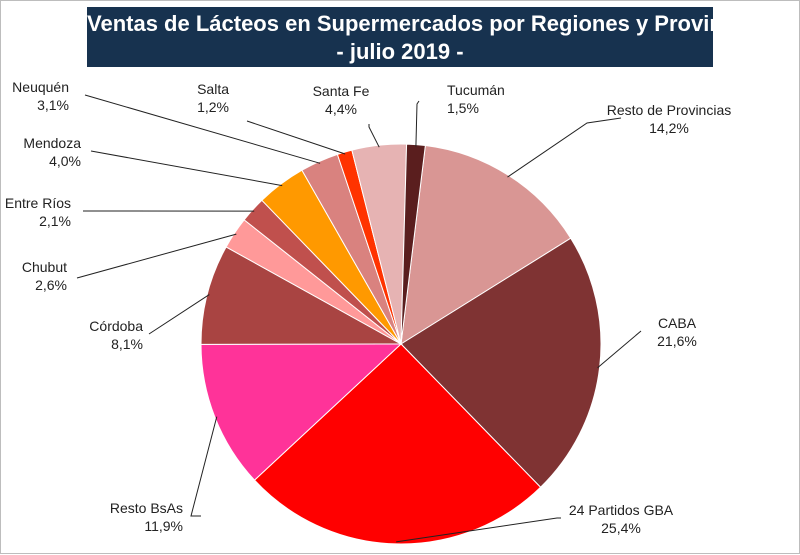 This screenshot has width=800, height=555. I want to click on slice-name-label: Entre Ríos, so click(38, 203).